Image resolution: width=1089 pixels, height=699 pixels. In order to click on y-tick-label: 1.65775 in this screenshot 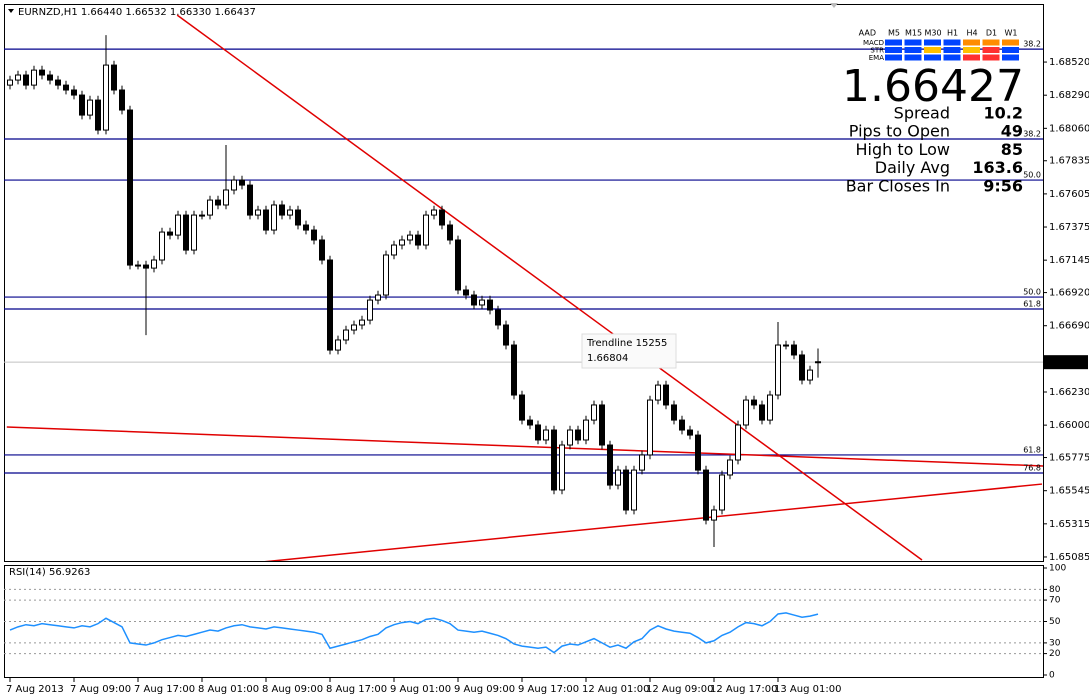, I will do `click(1069, 458)`.